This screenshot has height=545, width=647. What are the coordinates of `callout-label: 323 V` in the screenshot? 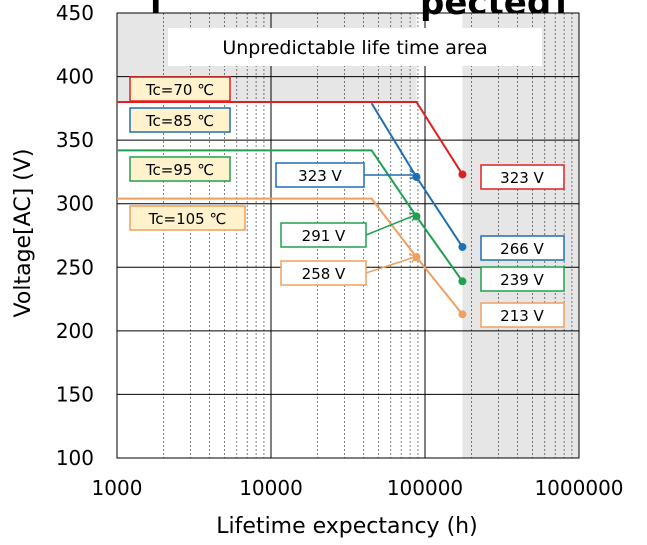 It's located at (320, 176).